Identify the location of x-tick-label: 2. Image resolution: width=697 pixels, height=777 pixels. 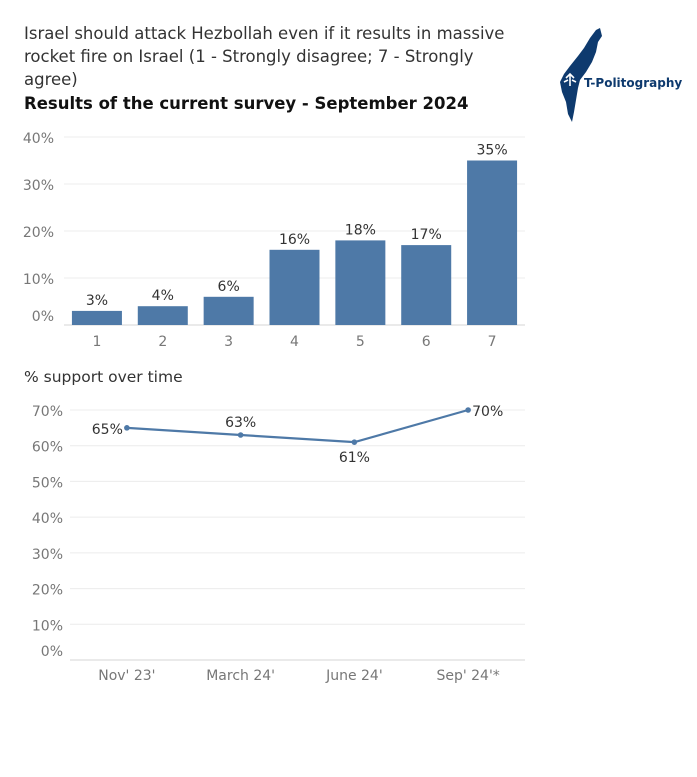
(162, 342).